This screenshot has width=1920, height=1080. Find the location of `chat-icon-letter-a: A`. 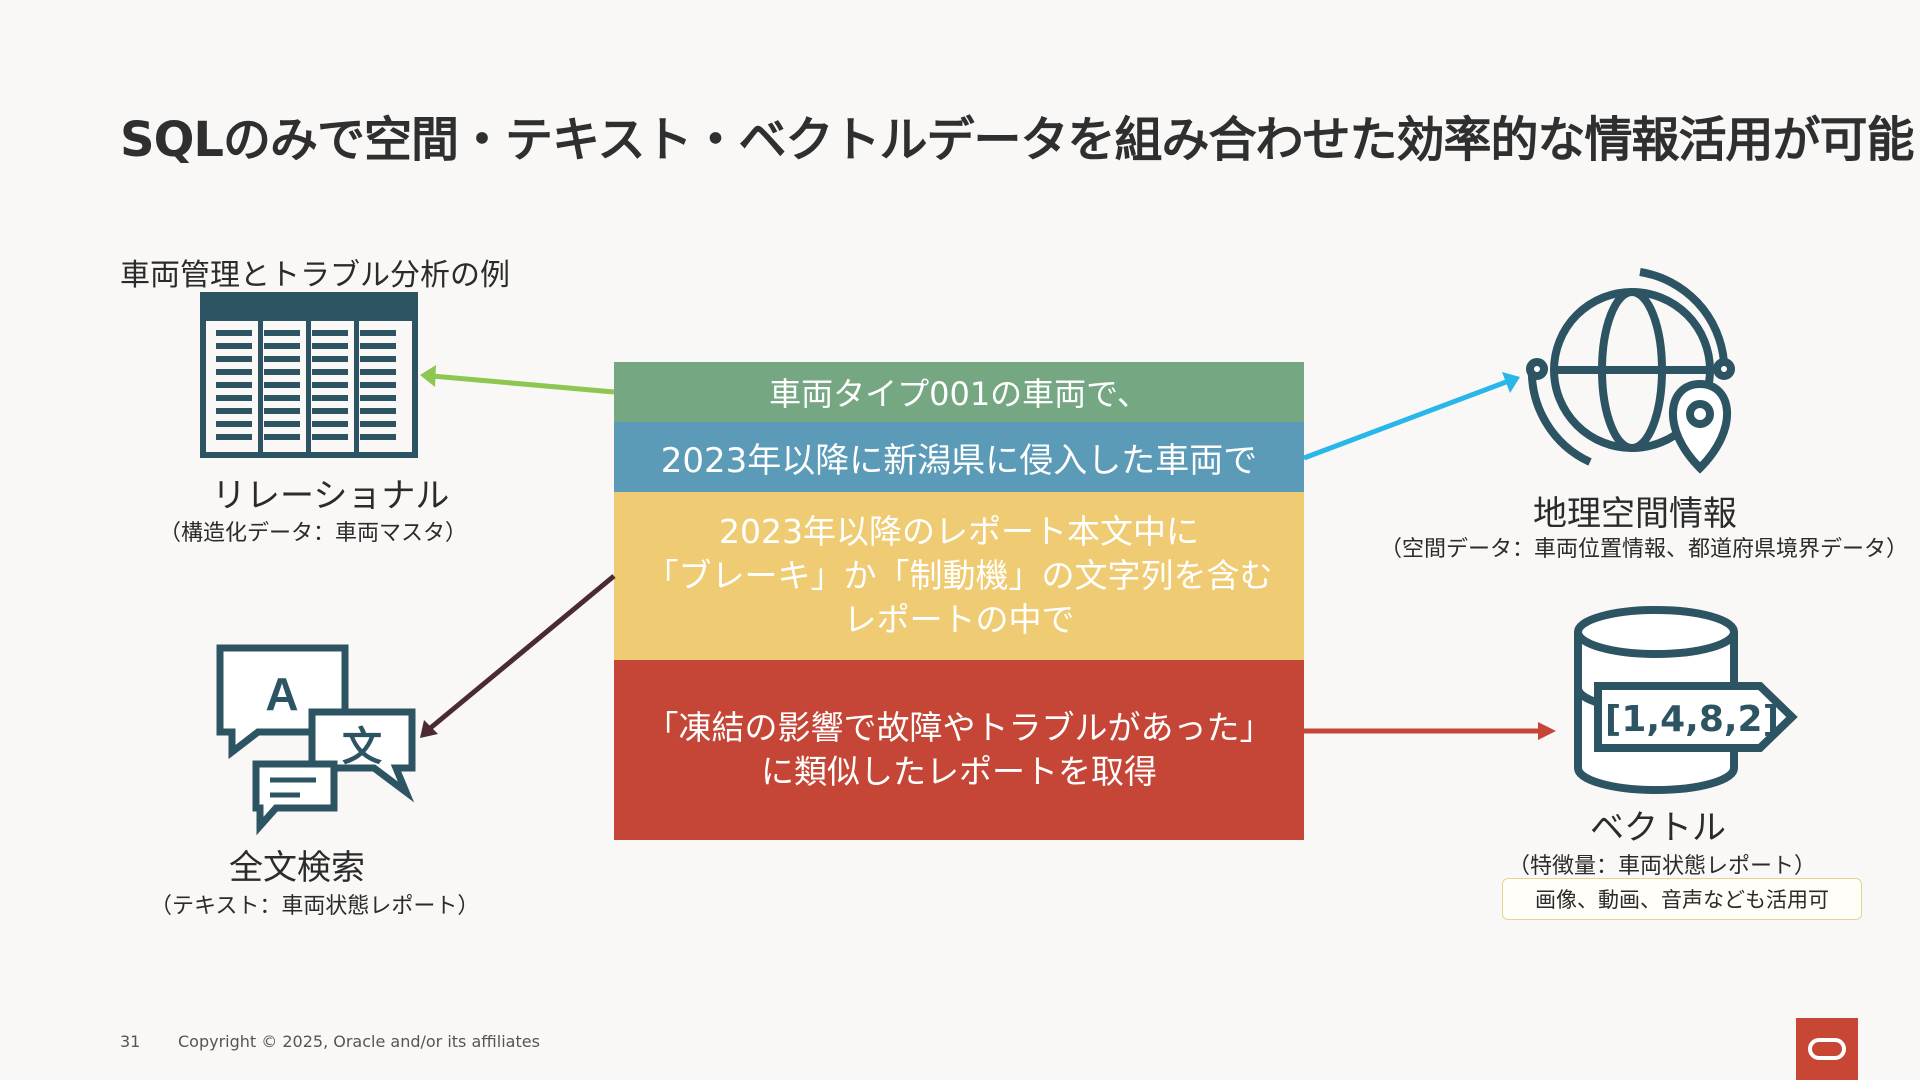

chat-icon-letter-a: A is located at coordinates (281, 694).